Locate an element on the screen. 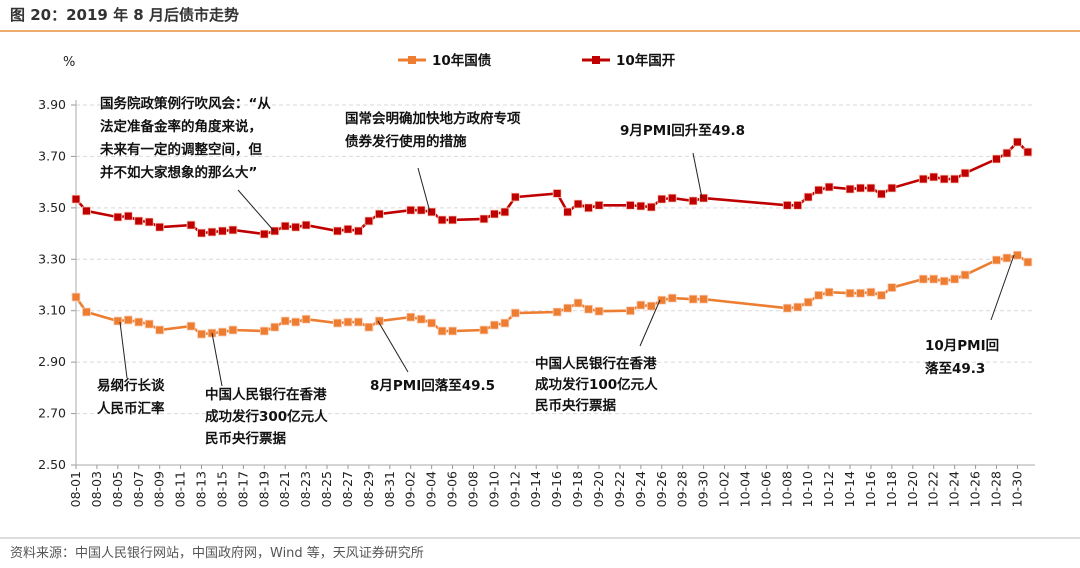 This screenshot has width=1080, height=568. x-tick-label: 09-14 is located at coordinates (535, 489).